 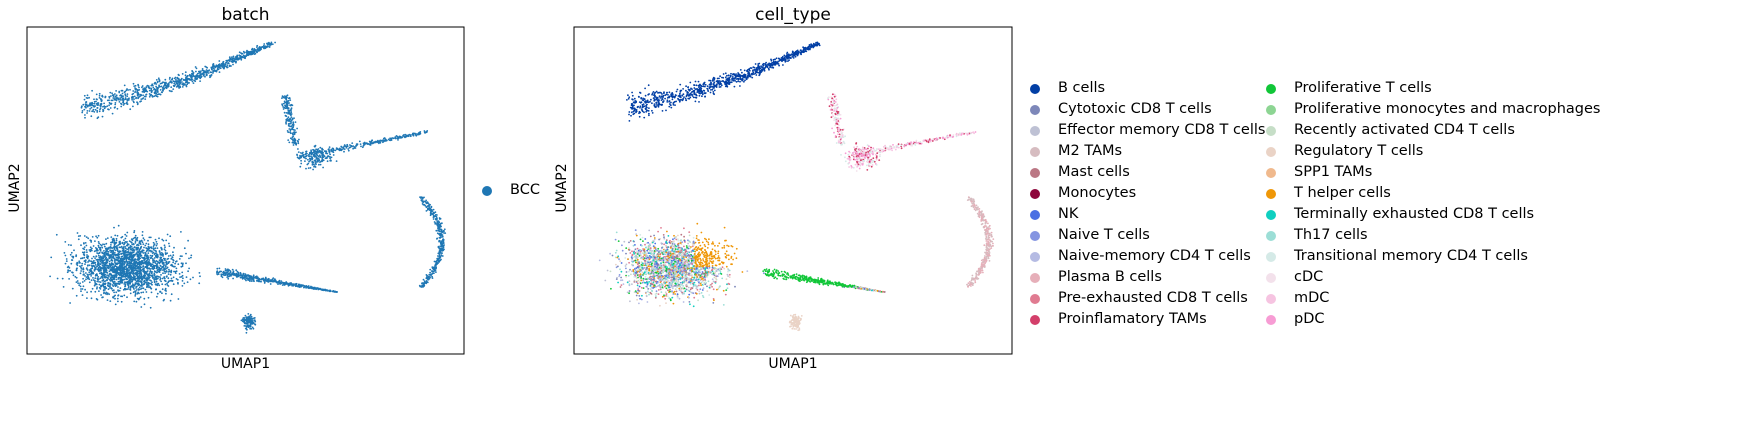 I want to click on legend-item: Transitional memory CD4 T cells, so click(x=1433, y=256).